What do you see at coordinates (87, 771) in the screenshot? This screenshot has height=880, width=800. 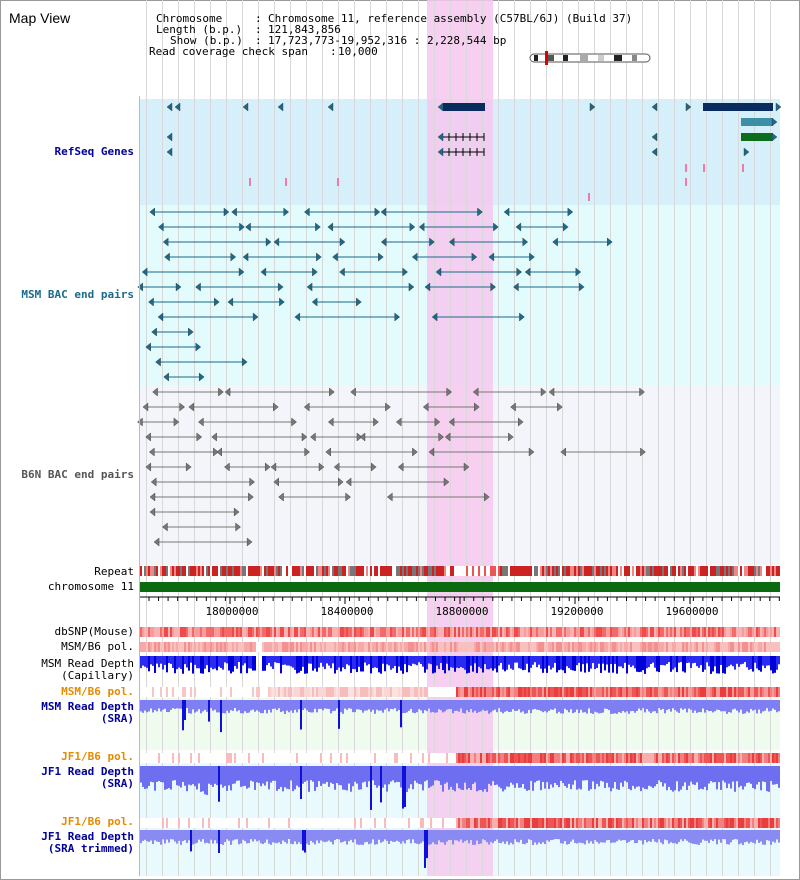 I see `track-label-jf1-read-depth: JF1 Read Depth` at bounding box center [87, 771].